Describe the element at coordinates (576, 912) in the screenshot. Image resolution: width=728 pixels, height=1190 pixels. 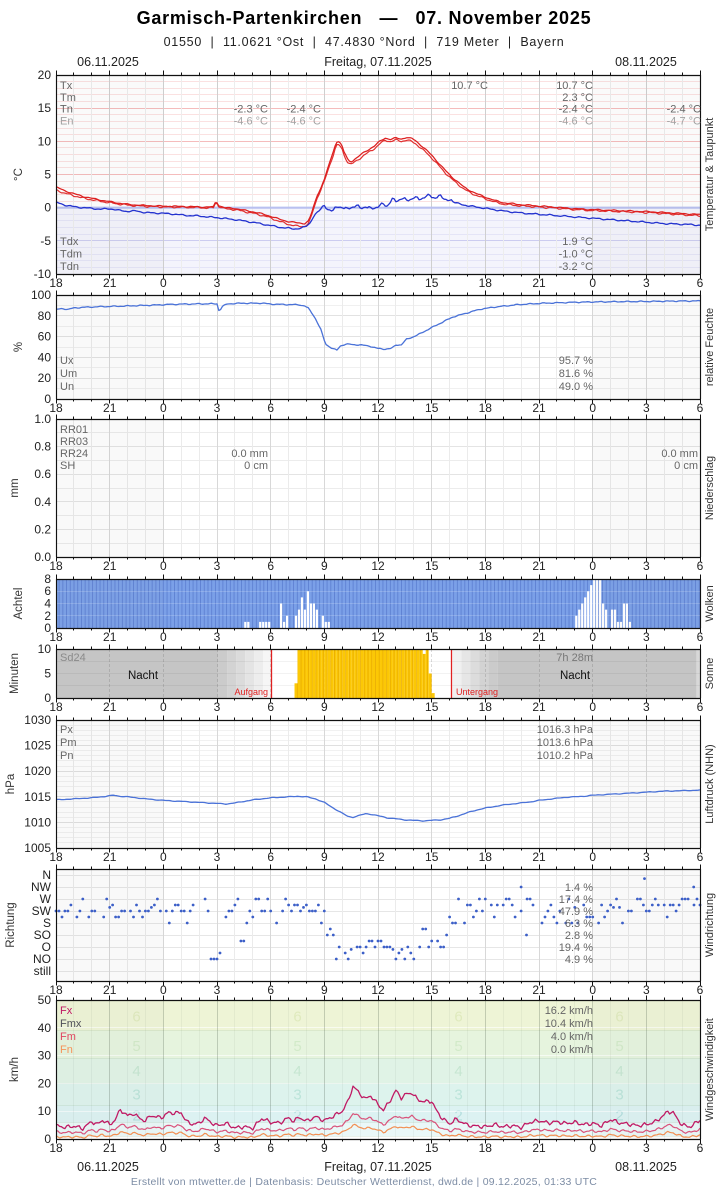
I see `svg-text: 47.9 %` at that location.